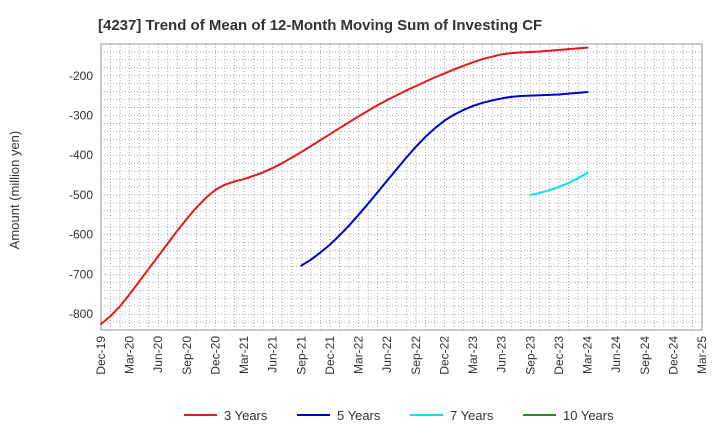 This screenshot has width=720, height=440. I want to click on x-tick-label: Jun-24, so click(616, 354).